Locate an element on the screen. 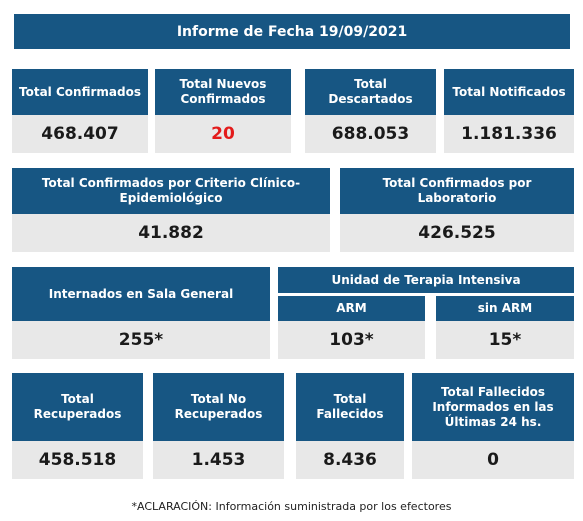 Image resolution: width=583 pixels, height=521 pixels. total-confirmados-value: 468.407 is located at coordinates (80, 134).